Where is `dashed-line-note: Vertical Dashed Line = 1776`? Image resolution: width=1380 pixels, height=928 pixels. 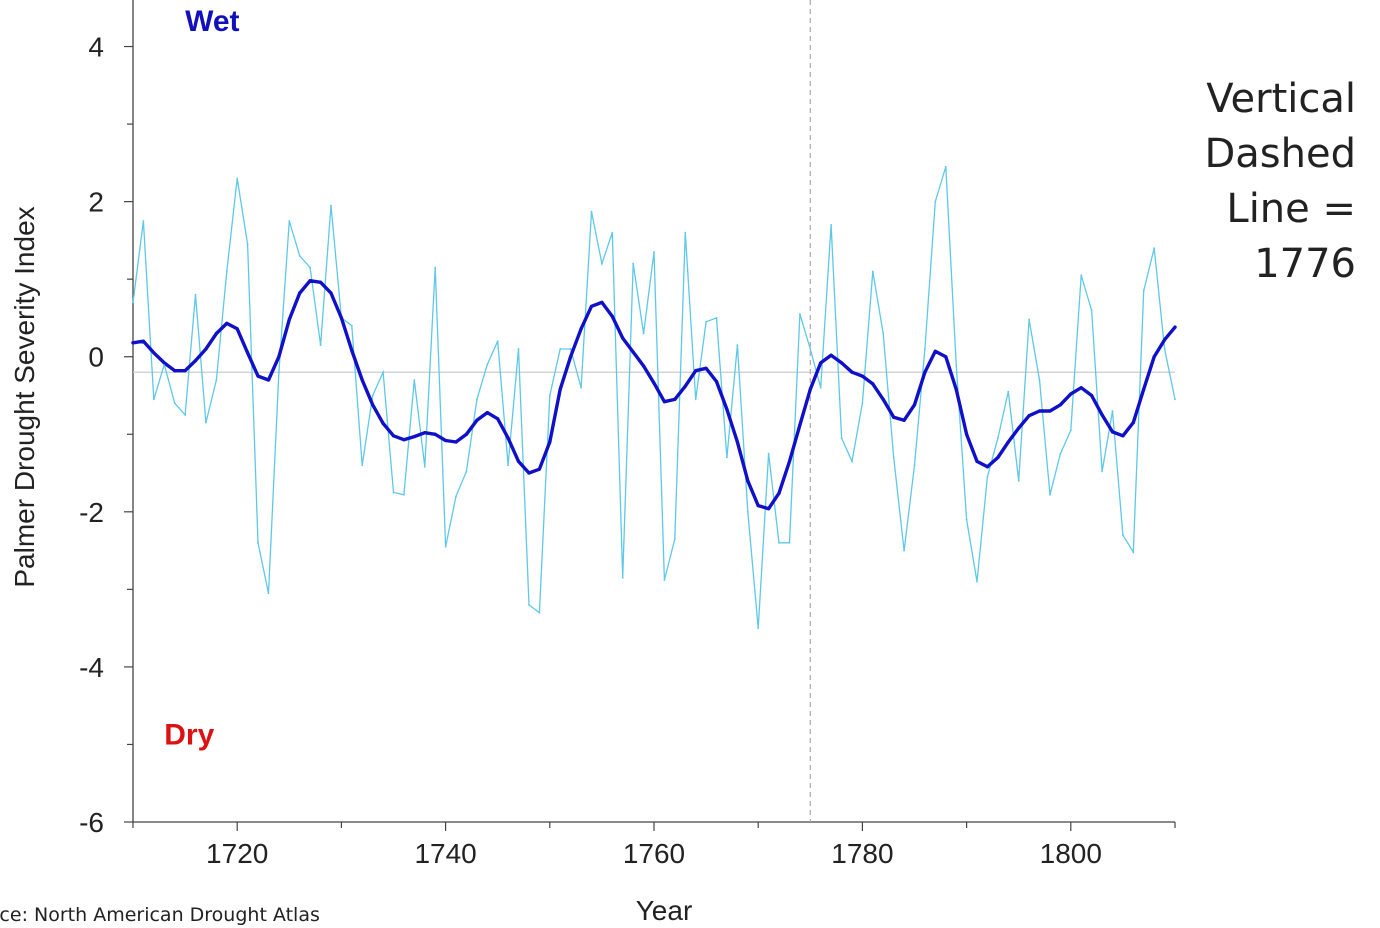
dashed-line-note: Vertical Dashed Line = 1776 is located at coordinates (1236, 182).